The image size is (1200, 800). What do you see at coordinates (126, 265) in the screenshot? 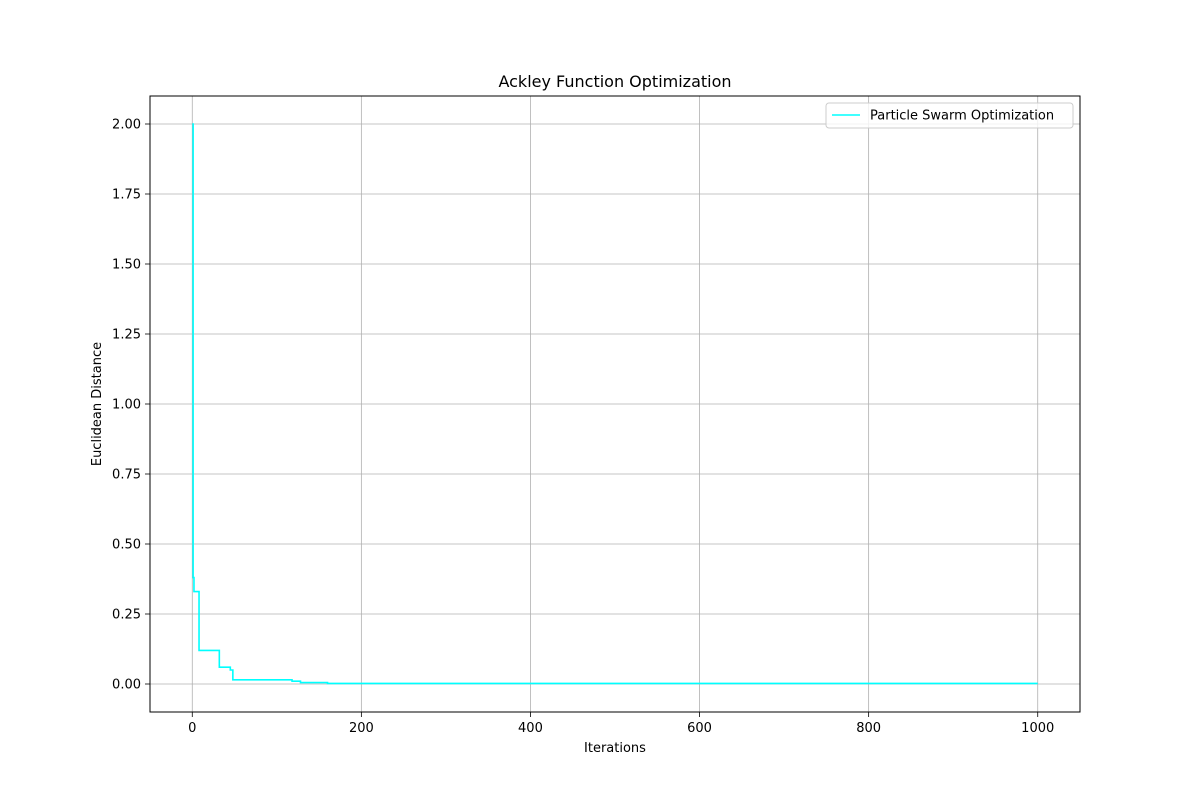
I see `y-tick-label: 1.50` at bounding box center [126, 265].